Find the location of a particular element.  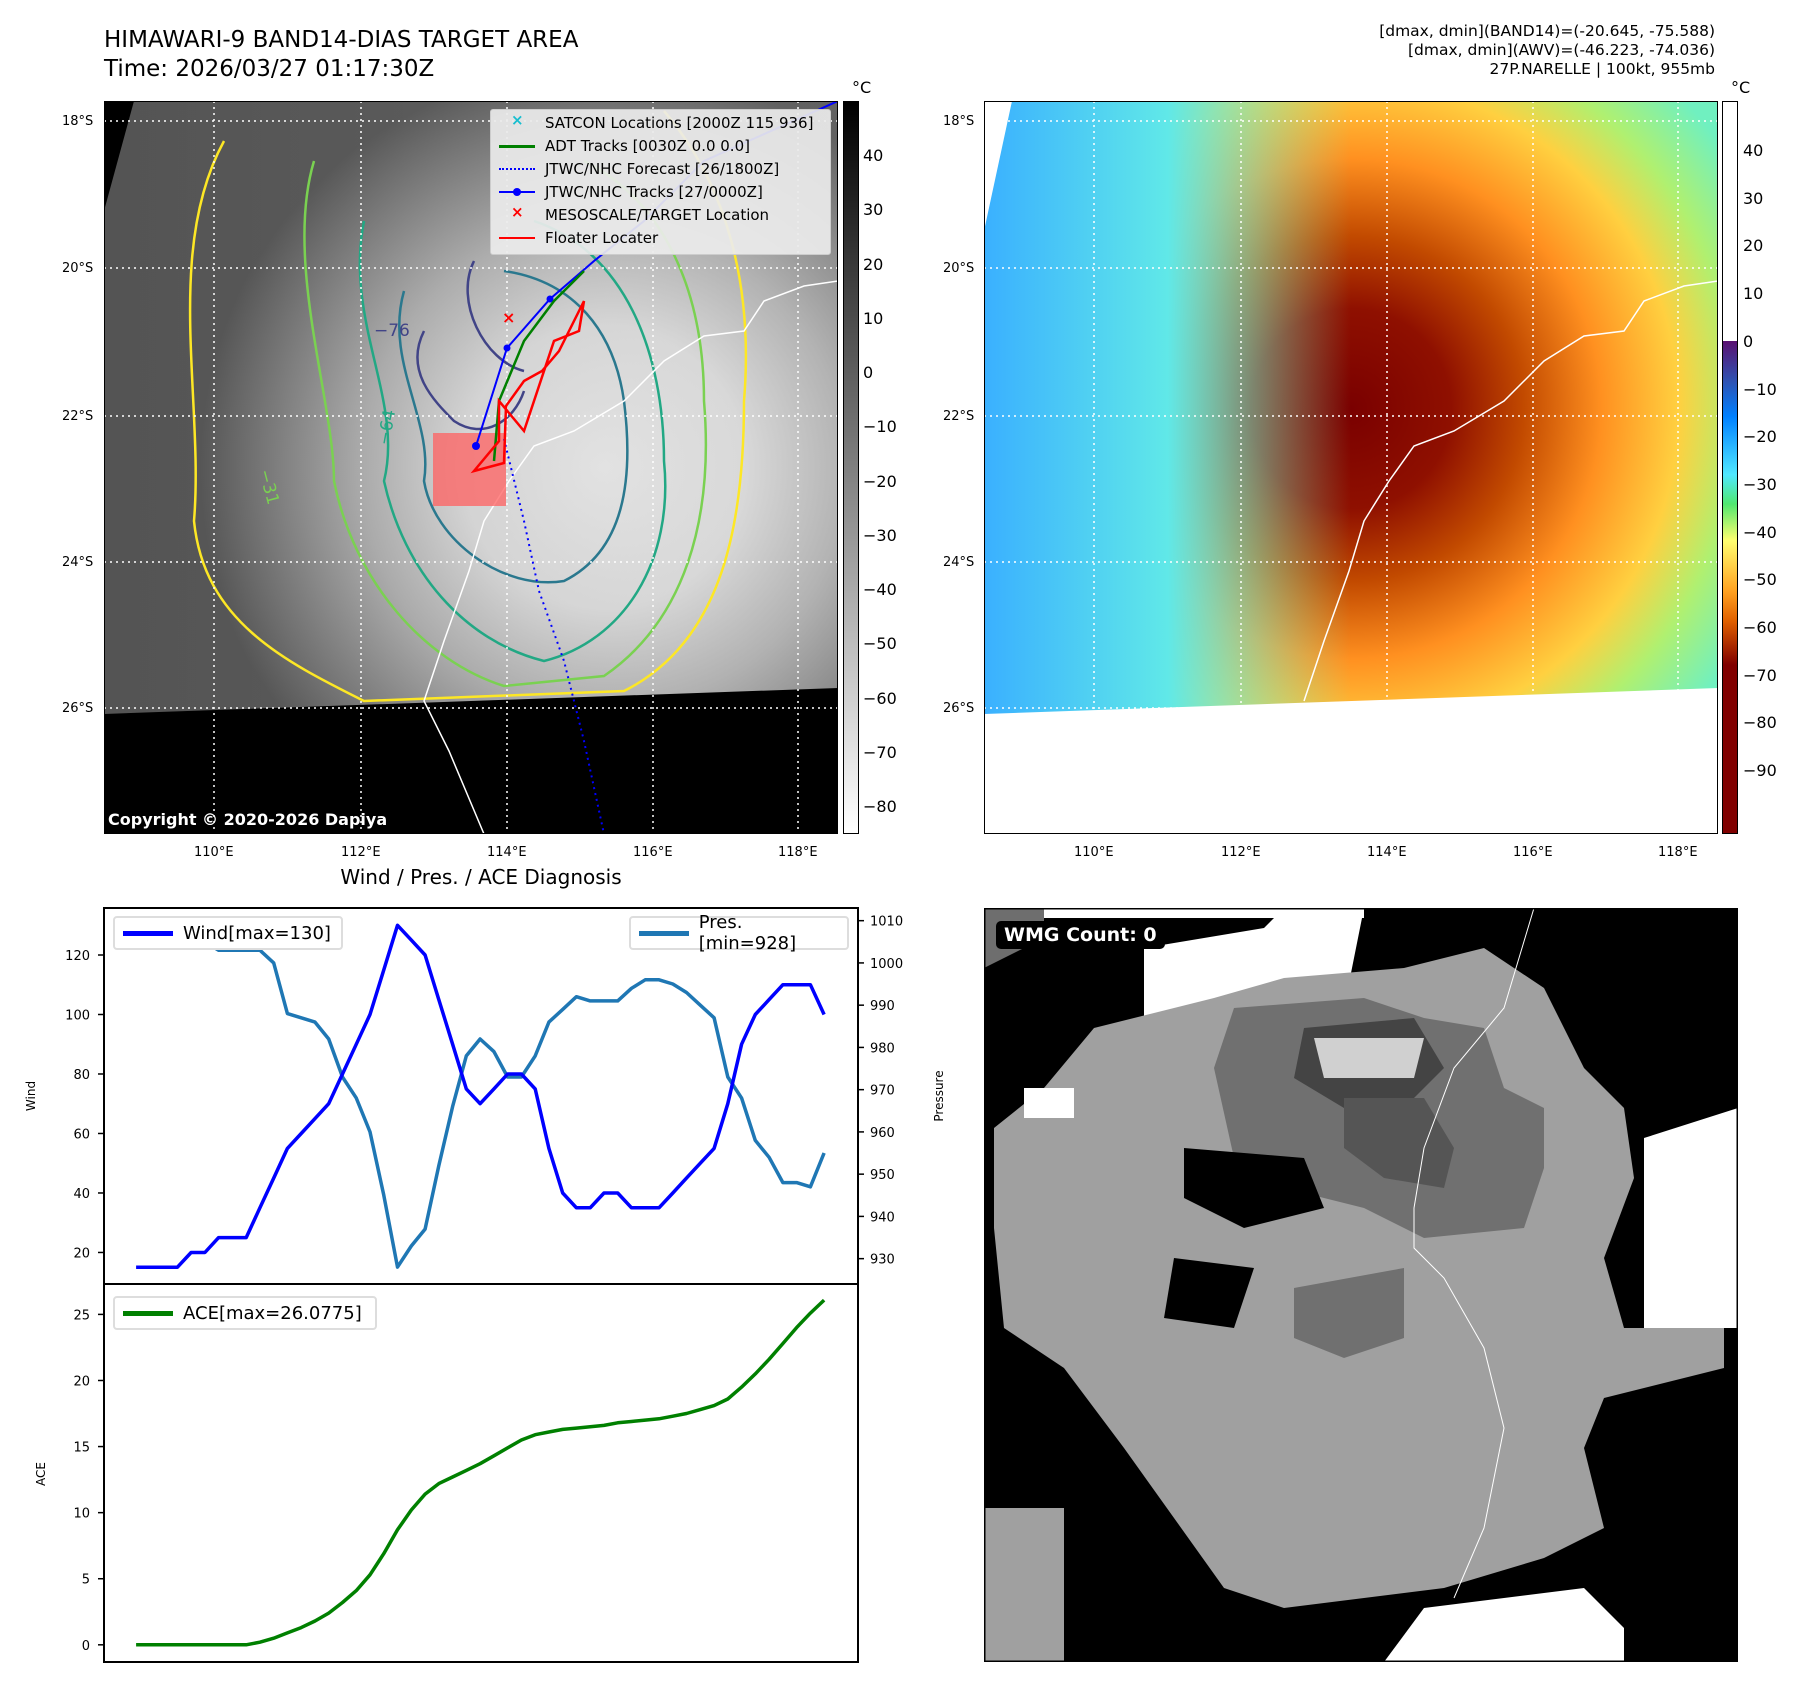

wind-tick-label: 20 is located at coordinates (81, 1253).